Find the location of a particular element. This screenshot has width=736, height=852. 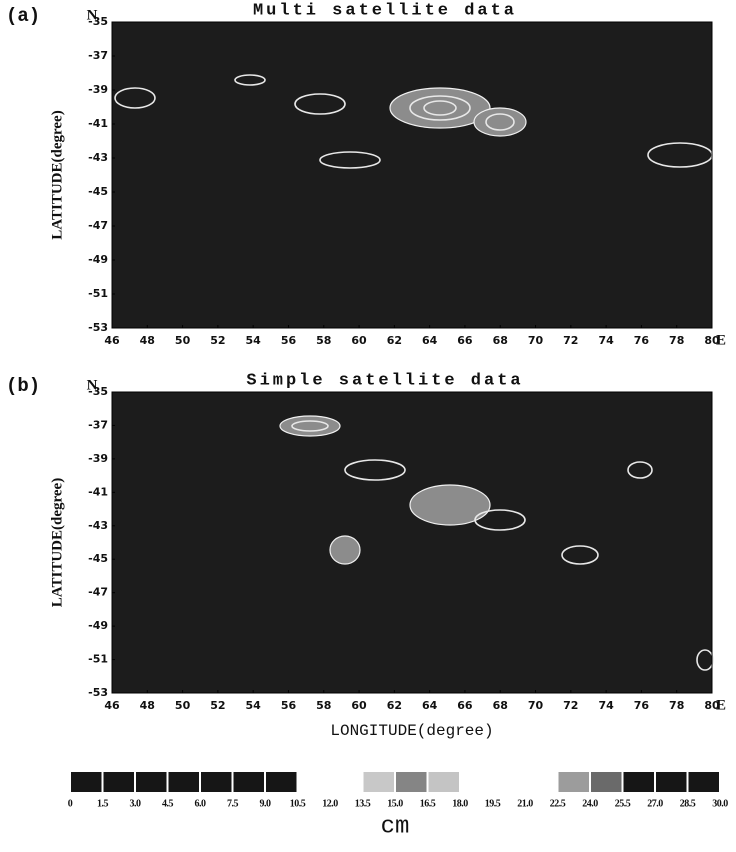

x-axis-title: LONGITUDE(degree) is located at coordinates (411, 731).